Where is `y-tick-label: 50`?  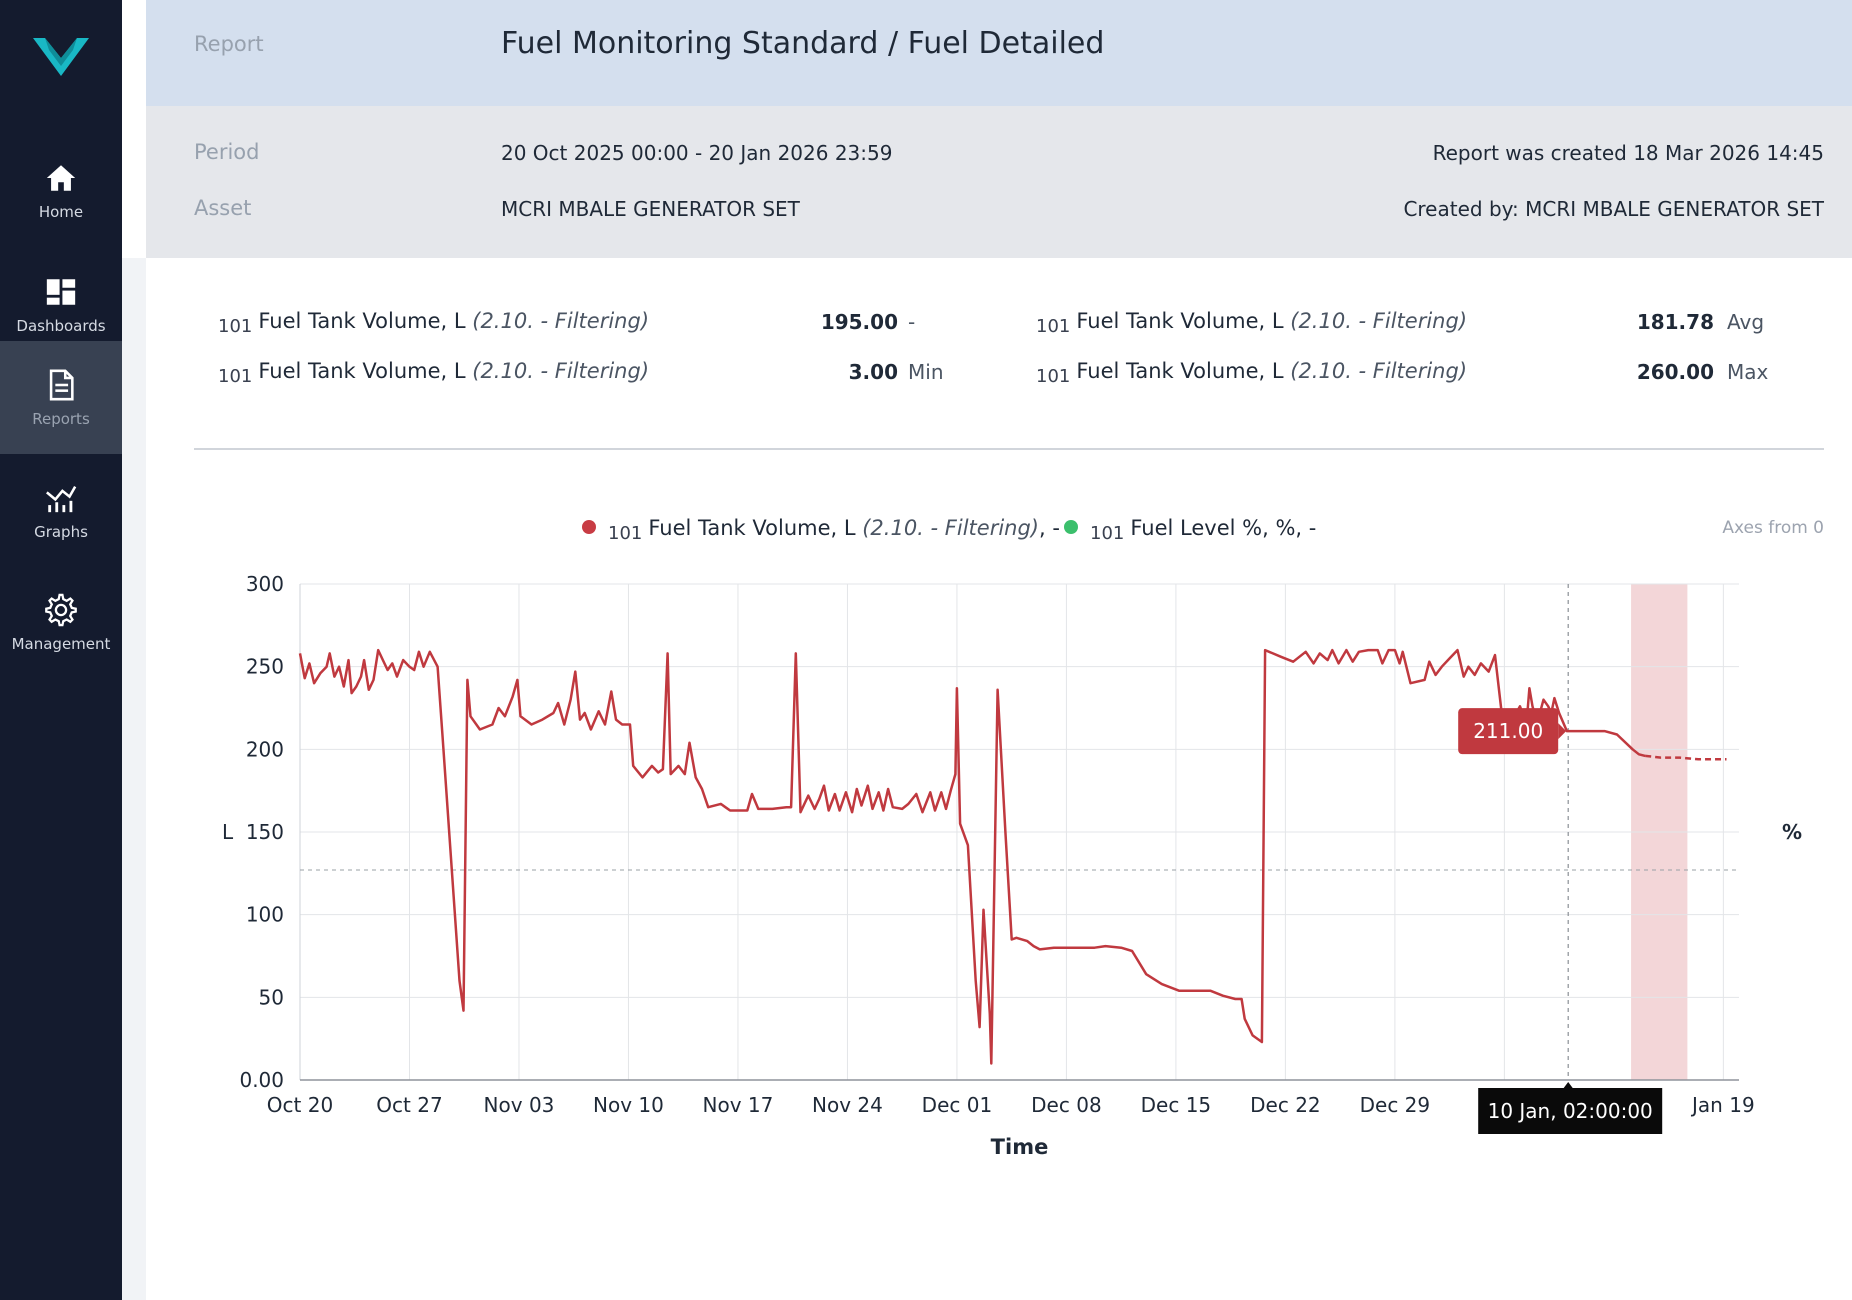 y-tick-label: 50 is located at coordinates (271, 997).